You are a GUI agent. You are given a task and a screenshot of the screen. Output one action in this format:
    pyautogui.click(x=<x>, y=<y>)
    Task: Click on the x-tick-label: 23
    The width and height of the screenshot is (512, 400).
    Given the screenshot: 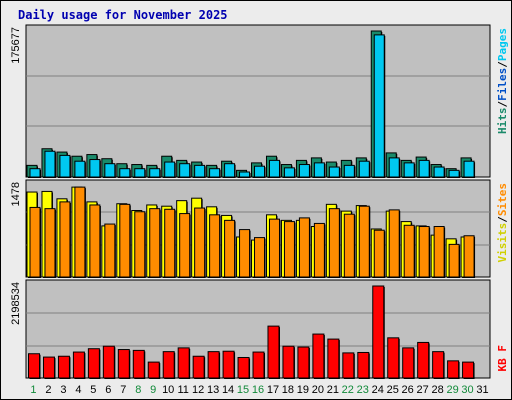 What is the action you would take?
    pyautogui.click(x=363, y=390)
    